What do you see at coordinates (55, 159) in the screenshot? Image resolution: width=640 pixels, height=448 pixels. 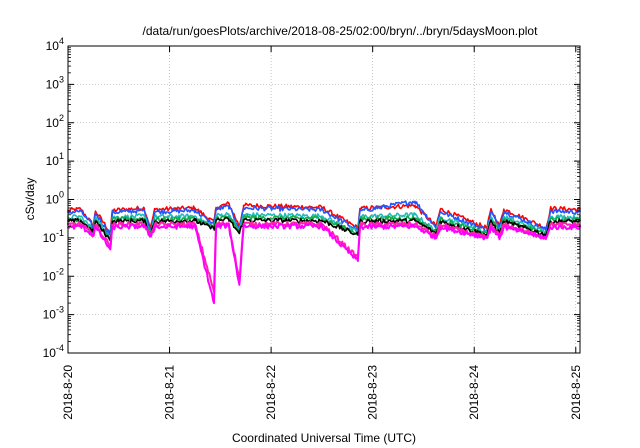 I see `y-tick-label: 10¹` at bounding box center [55, 159].